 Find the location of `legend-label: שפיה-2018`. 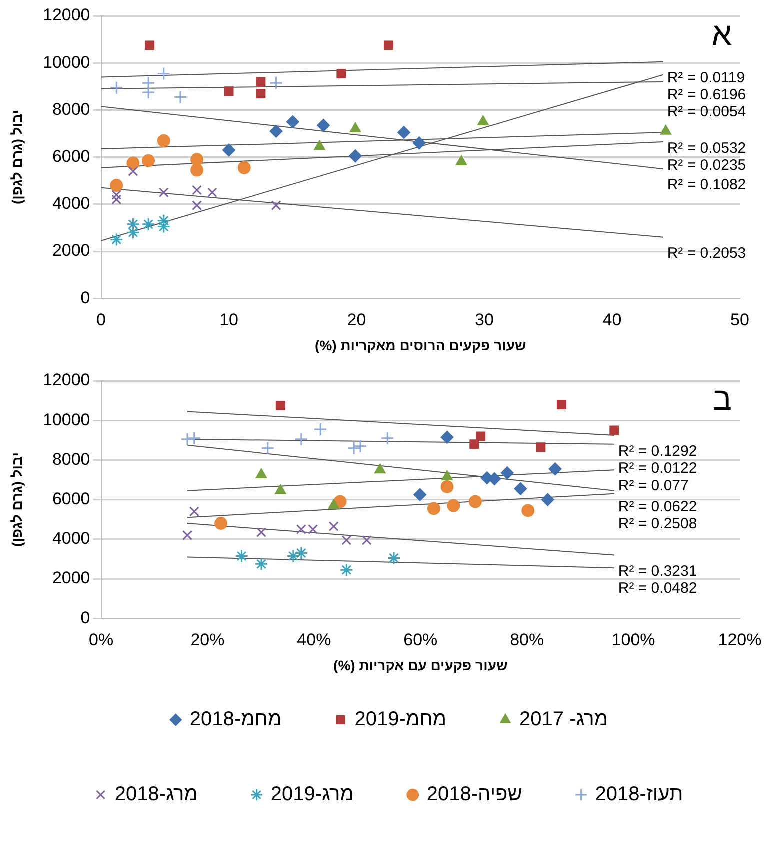

legend-label: שפיה-2018 is located at coordinates (474, 795).